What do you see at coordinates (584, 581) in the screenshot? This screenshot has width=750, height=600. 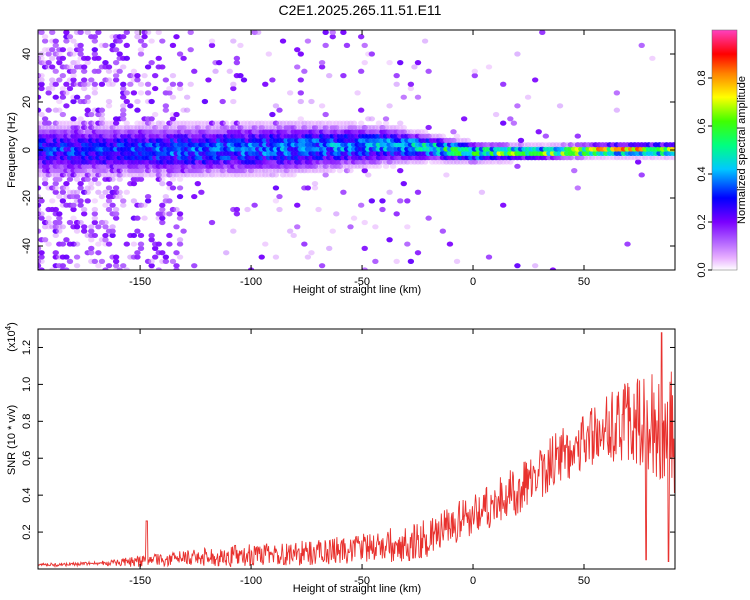 I see `snr-xtick-label: 50` at bounding box center [584, 581].